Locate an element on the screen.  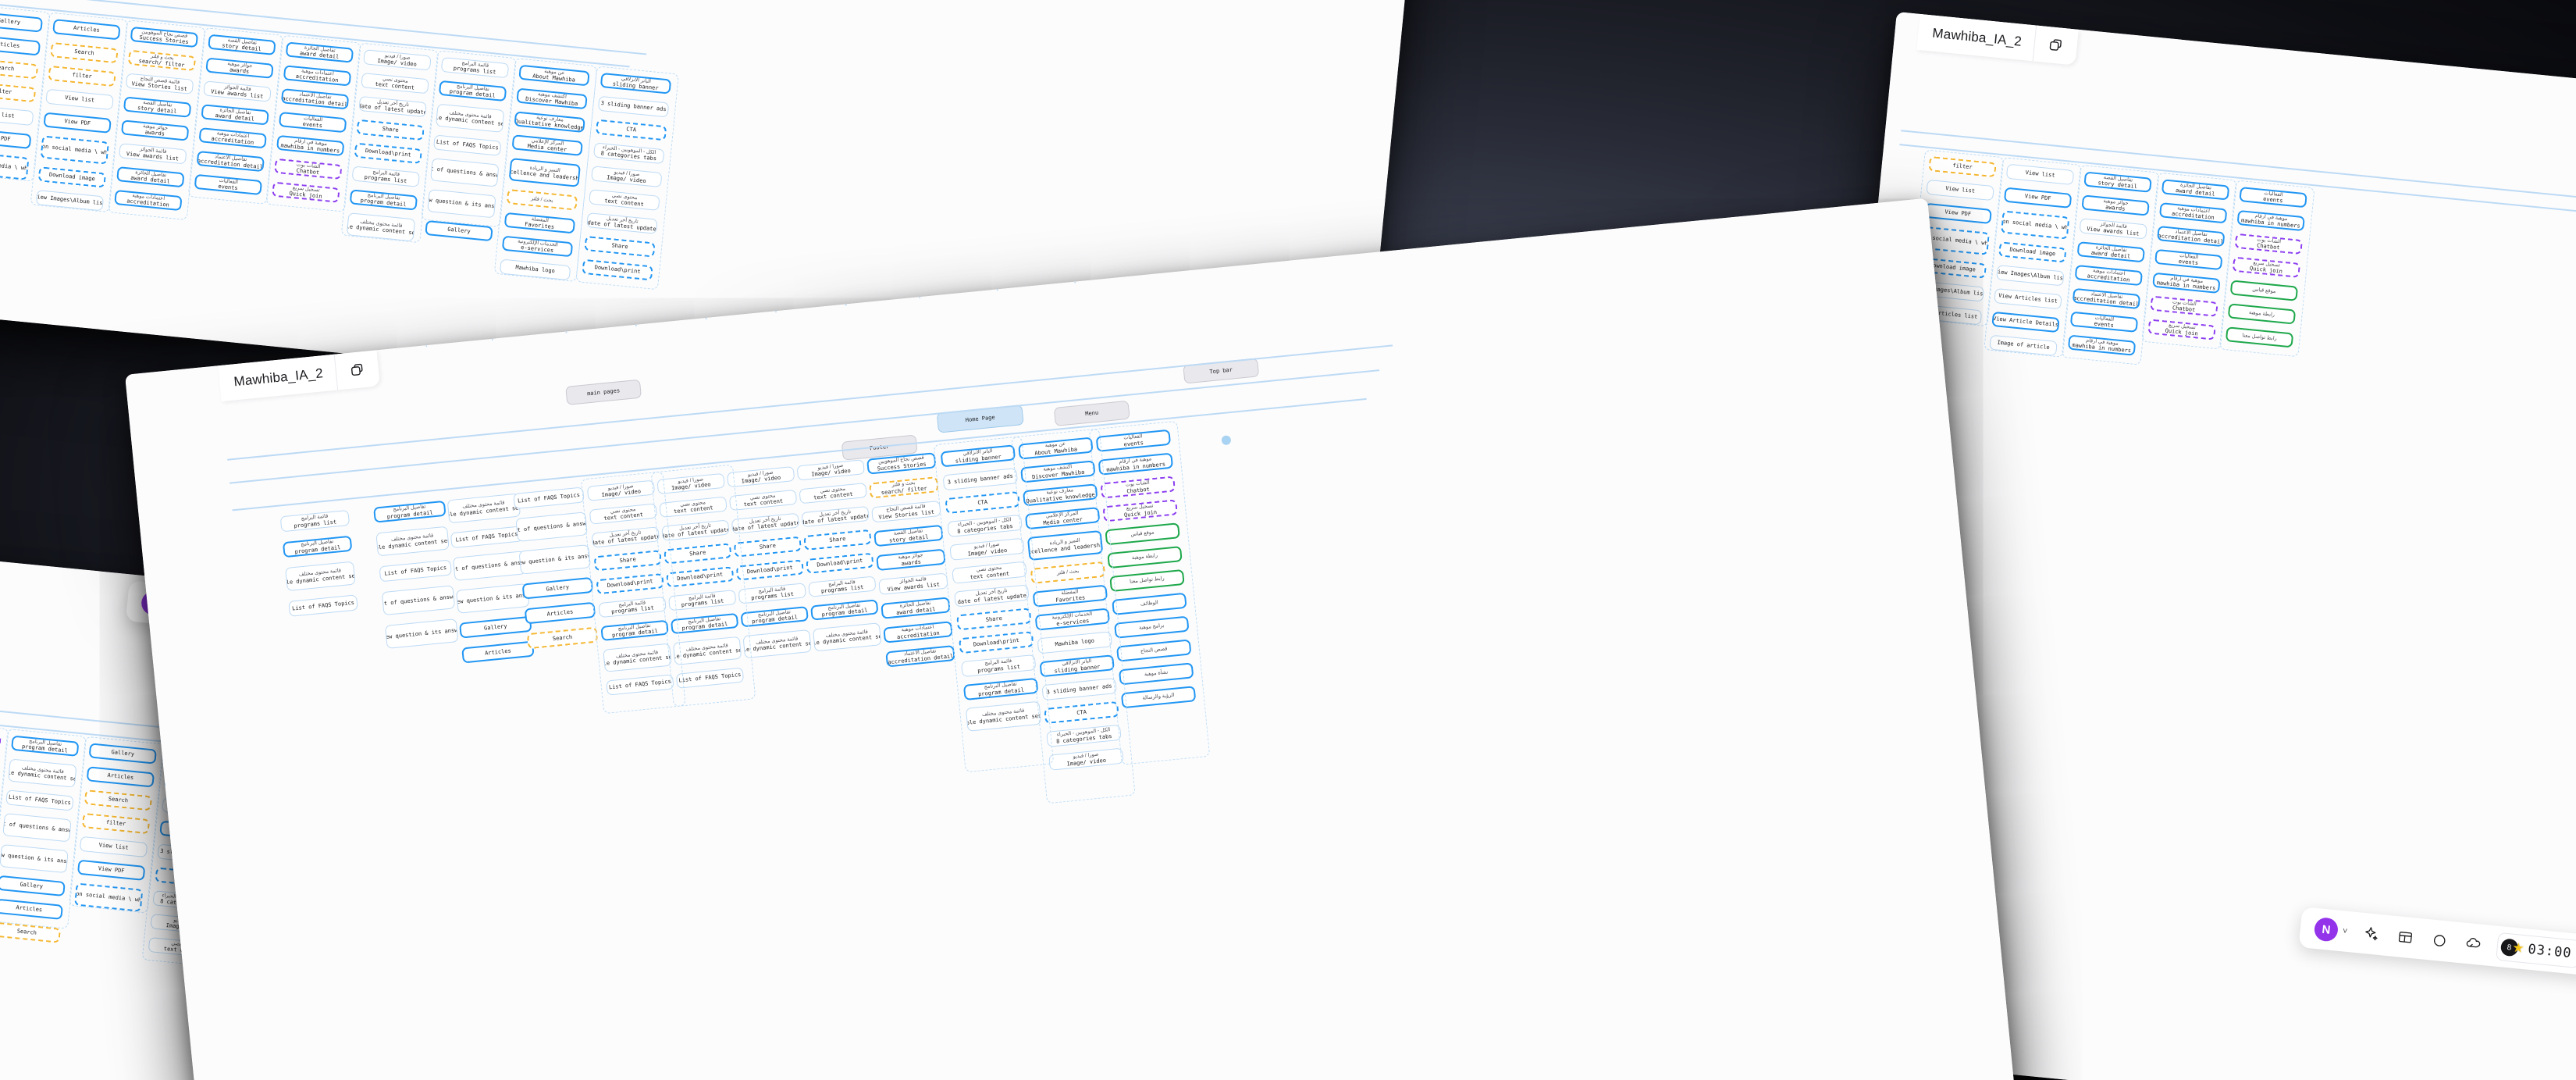
cloud-comment-icon is located at coordinates (2473, 944).